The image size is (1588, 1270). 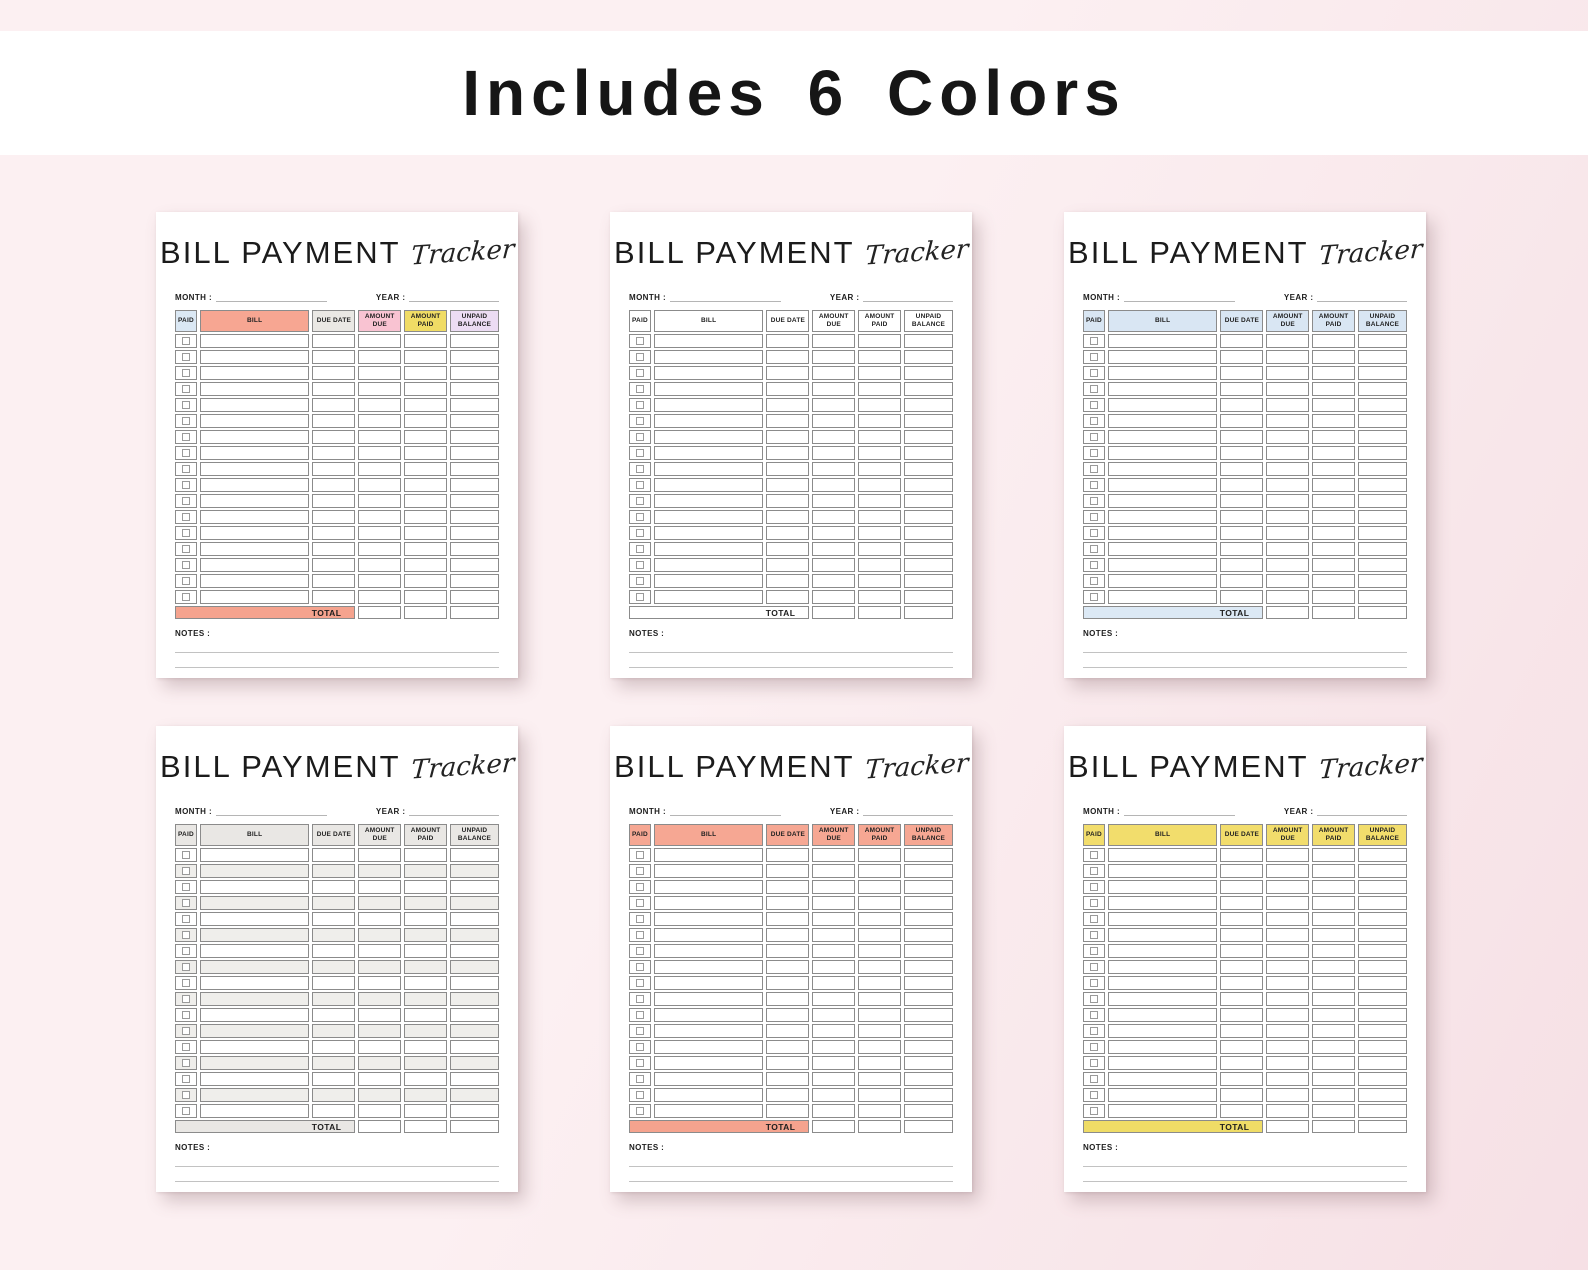 What do you see at coordinates (1173, 1126) in the screenshot?
I see `total-bar: TOTAL` at bounding box center [1173, 1126].